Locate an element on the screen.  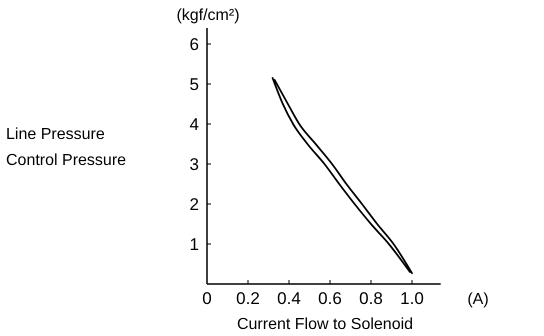
y-tick-label: 2 is located at coordinates (194, 204).